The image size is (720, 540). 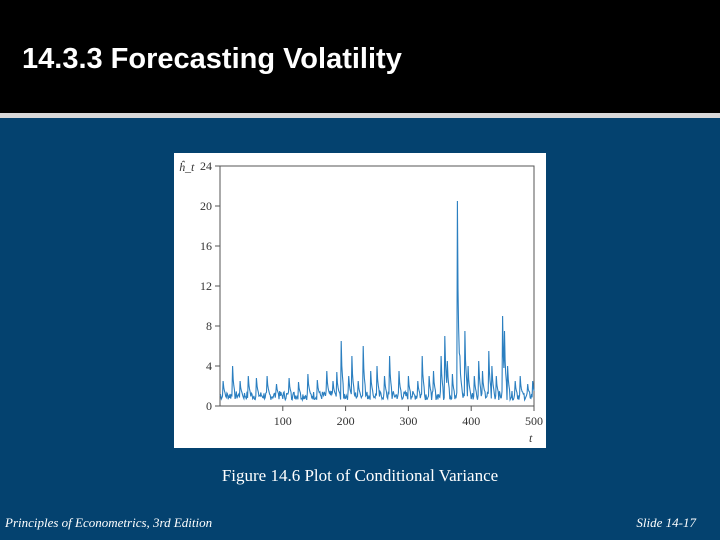 What do you see at coordinates (206, 246) in the screenshot?
I see `y-tick-label: 16` at bounding box center [206, 246].